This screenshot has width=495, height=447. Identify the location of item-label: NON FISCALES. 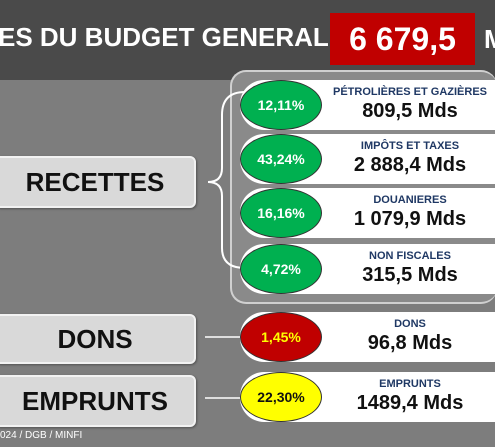
(410, 256).